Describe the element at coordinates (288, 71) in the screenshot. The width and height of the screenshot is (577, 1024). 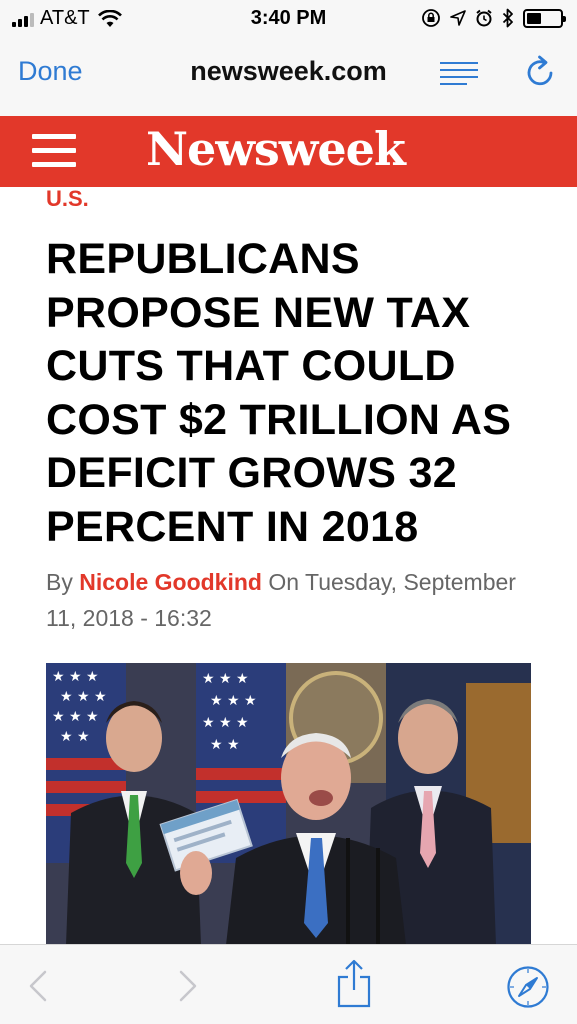
I see `url-label: newsweek.com` at that location.